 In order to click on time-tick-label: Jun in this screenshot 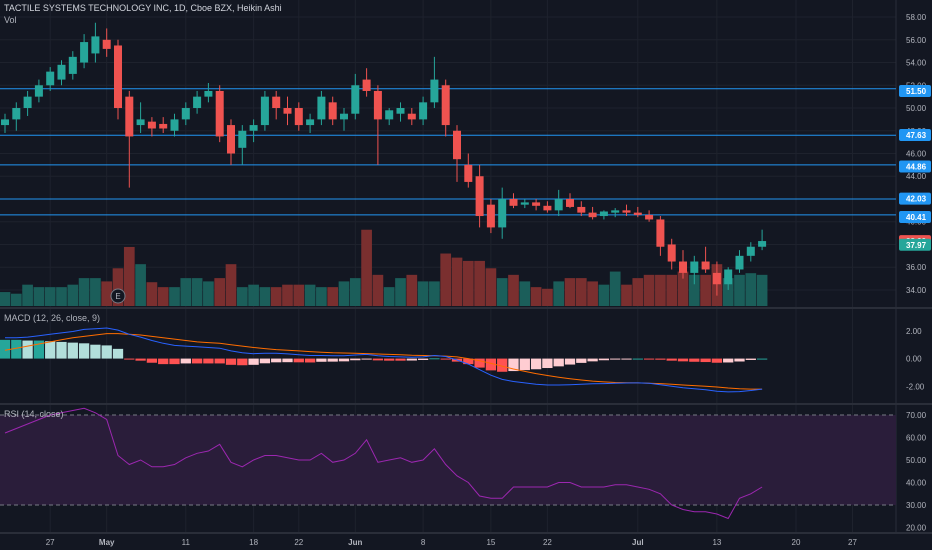, I will do `click(355, 542)`.